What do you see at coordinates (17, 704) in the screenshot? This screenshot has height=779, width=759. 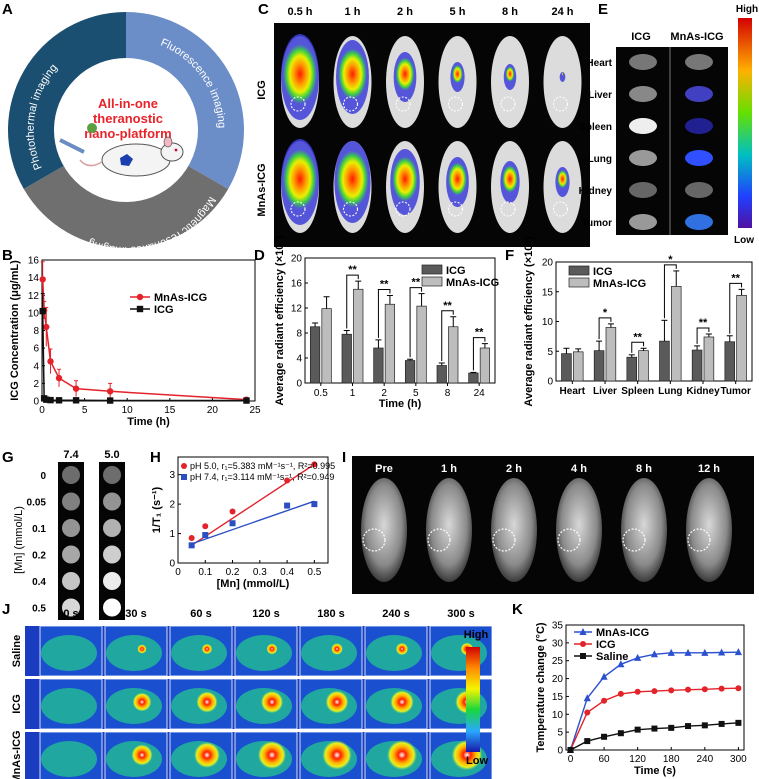 I see `row-label: ICG` at bounding box center [17, 704].